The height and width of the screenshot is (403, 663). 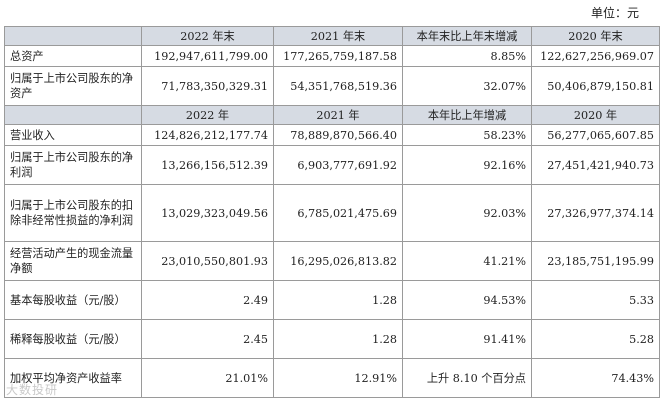 I want to click on row-label: 加权平均净资产收益率, so click(x=73, y=378).